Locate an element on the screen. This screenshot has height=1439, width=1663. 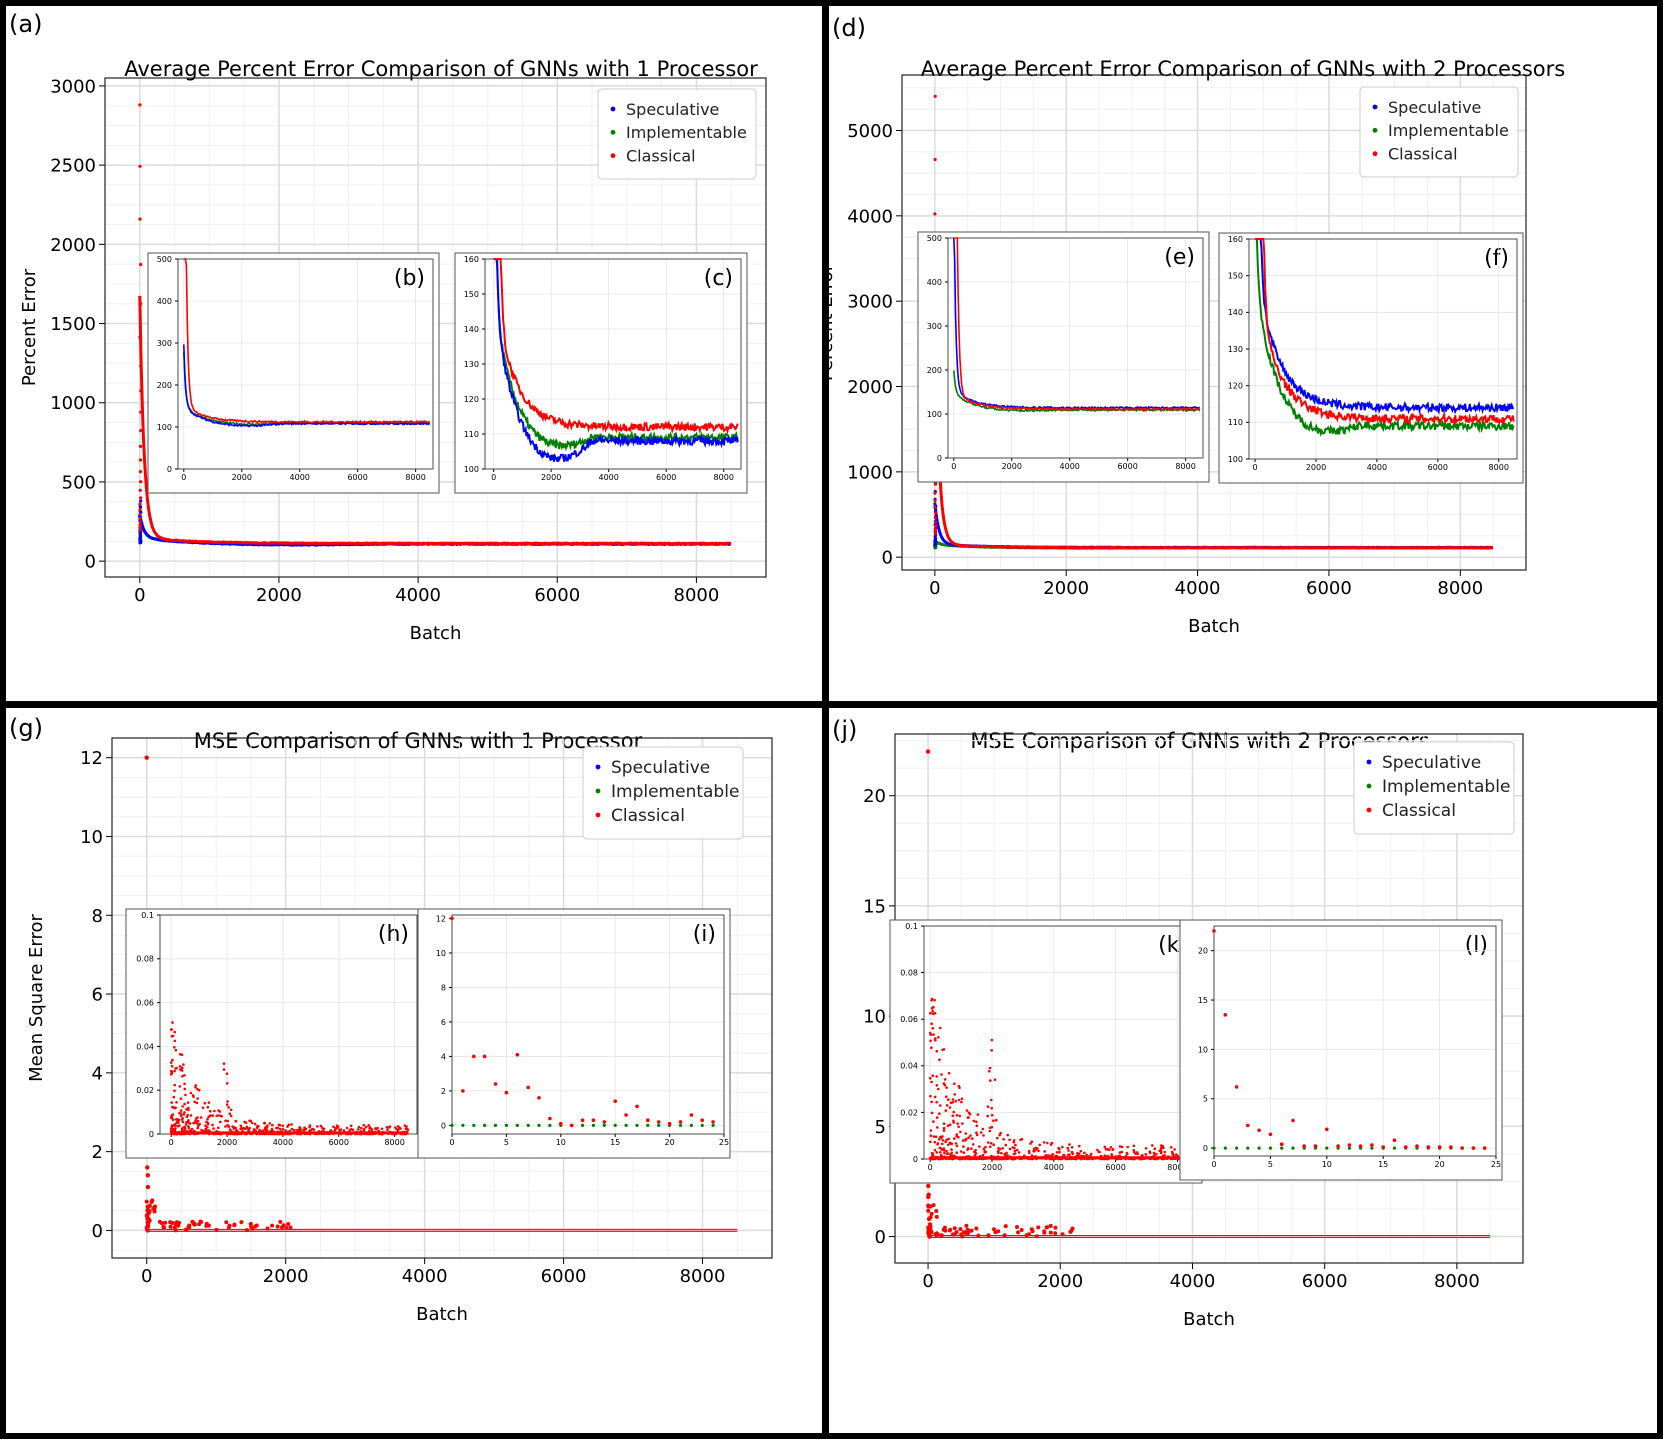
y-tick-label: 3000 is located at coordinates (870, 302).